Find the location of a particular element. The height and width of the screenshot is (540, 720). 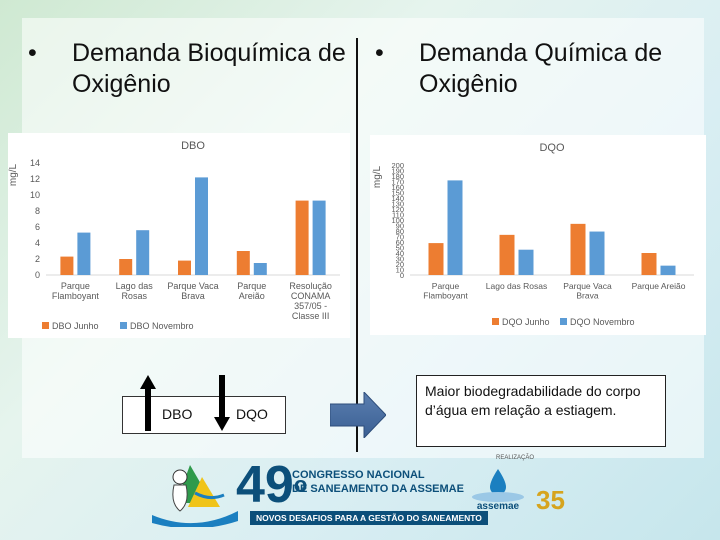

legend-label: DBO Junho is located at coordinates (75, 326).